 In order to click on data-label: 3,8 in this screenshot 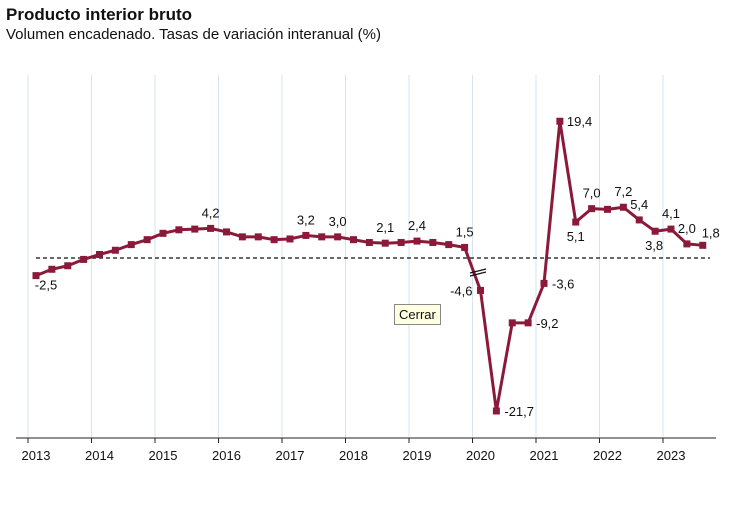, I will do `click(654, 245)`.